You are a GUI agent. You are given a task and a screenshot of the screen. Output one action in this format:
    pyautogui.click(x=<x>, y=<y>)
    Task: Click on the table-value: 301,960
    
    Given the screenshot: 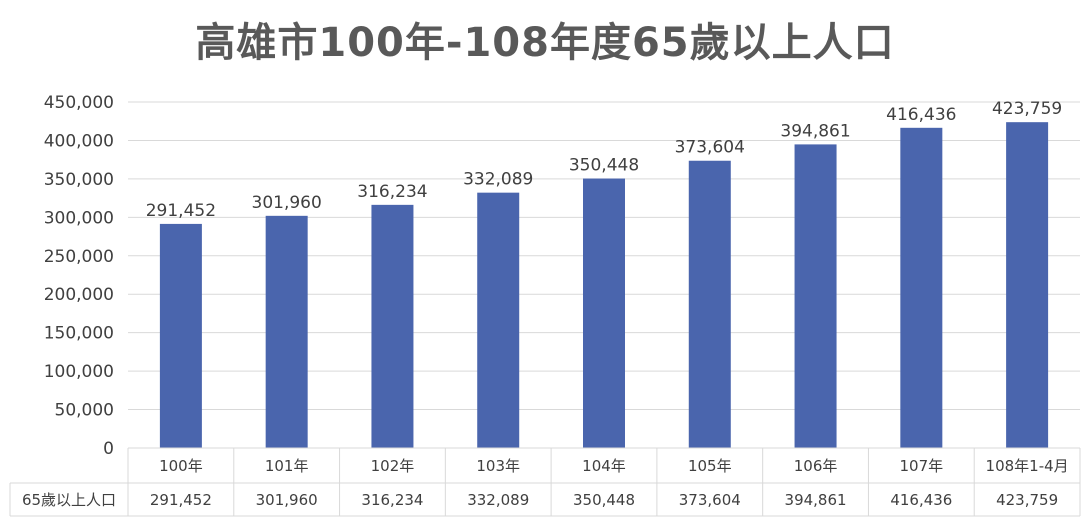 What is the action you would take?
    pyautogui.click(x=287, y=500)
    